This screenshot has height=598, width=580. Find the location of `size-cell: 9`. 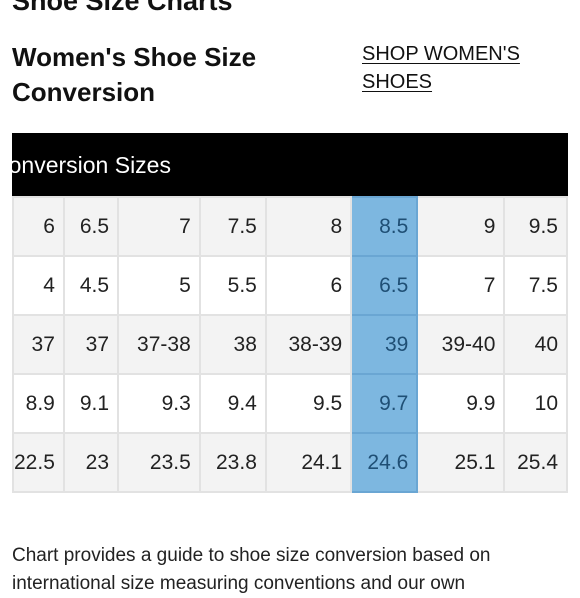

size-cell: 9 is located at coordinates (461, 226).